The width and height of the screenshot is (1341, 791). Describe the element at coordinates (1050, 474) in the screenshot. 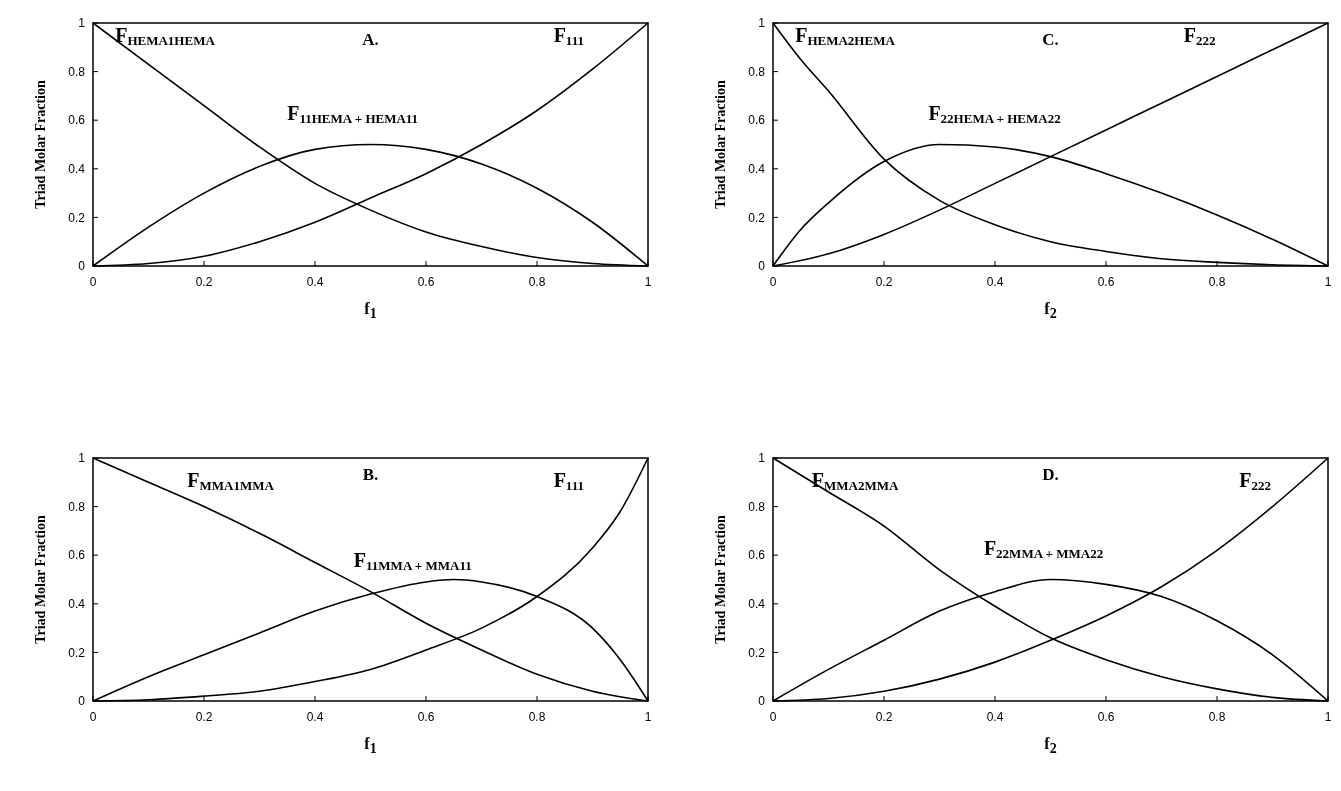

I see `chart-title: D.` at that location.